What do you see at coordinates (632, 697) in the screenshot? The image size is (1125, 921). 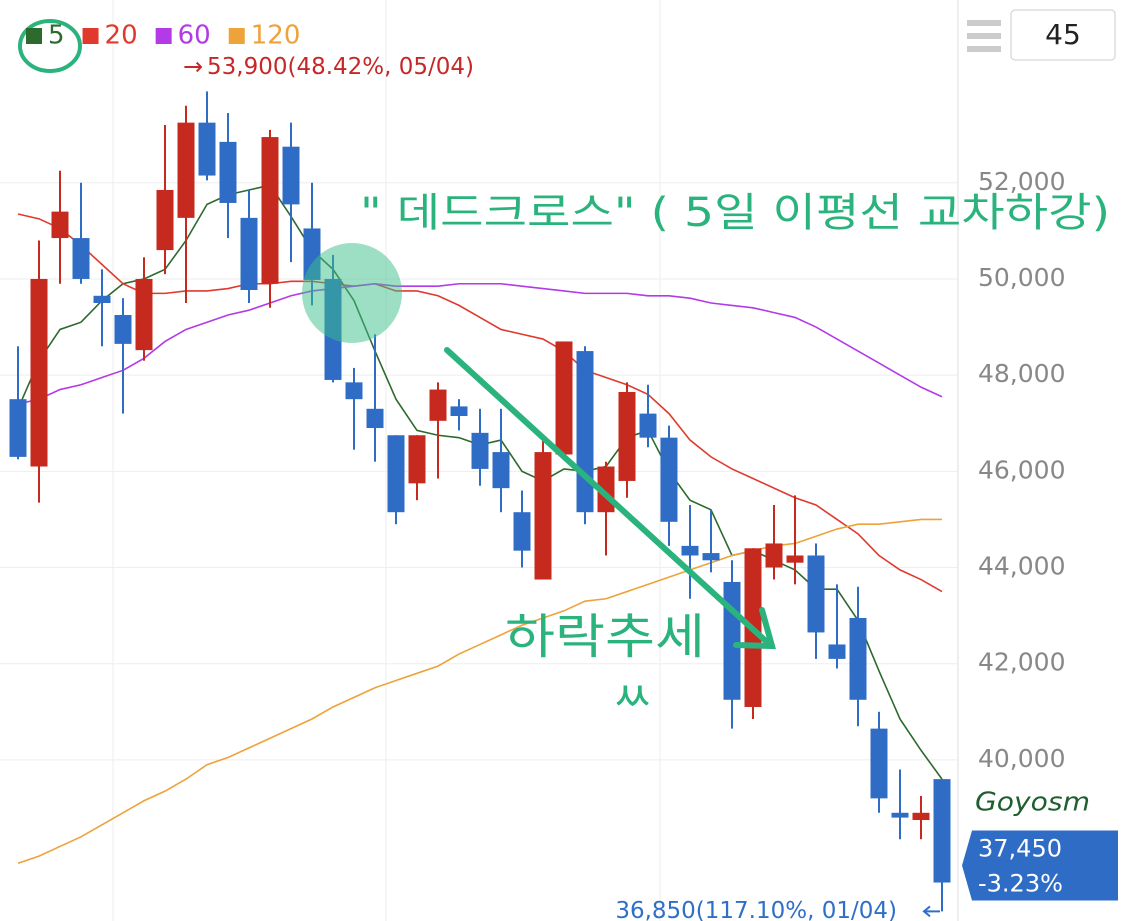 I see `annotation: ㅆ` at bounding box center [632, 697].